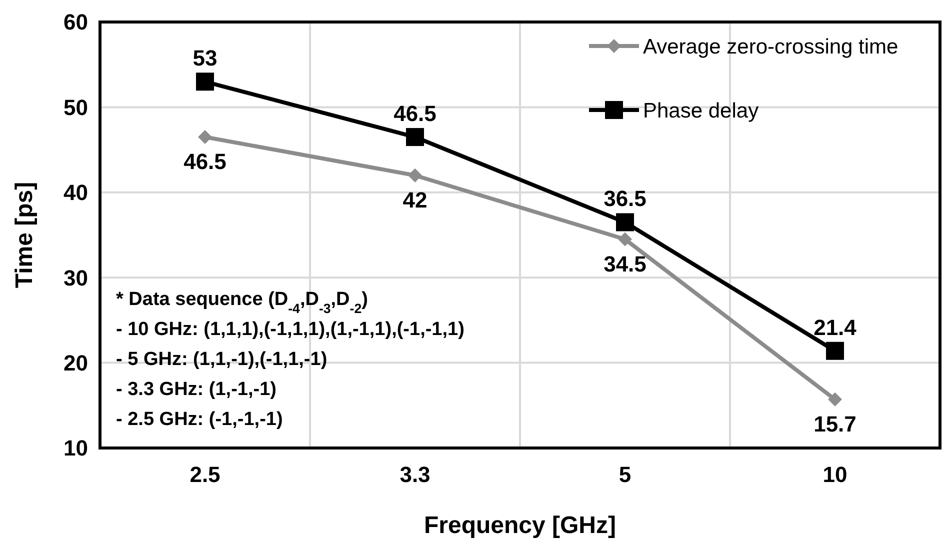 The height and width of the screenshot is (545, 944). What do you see at coordinates (625, 263) in the screenshot?
I see `data-label: 34.5` at bounding box center [625, 263].